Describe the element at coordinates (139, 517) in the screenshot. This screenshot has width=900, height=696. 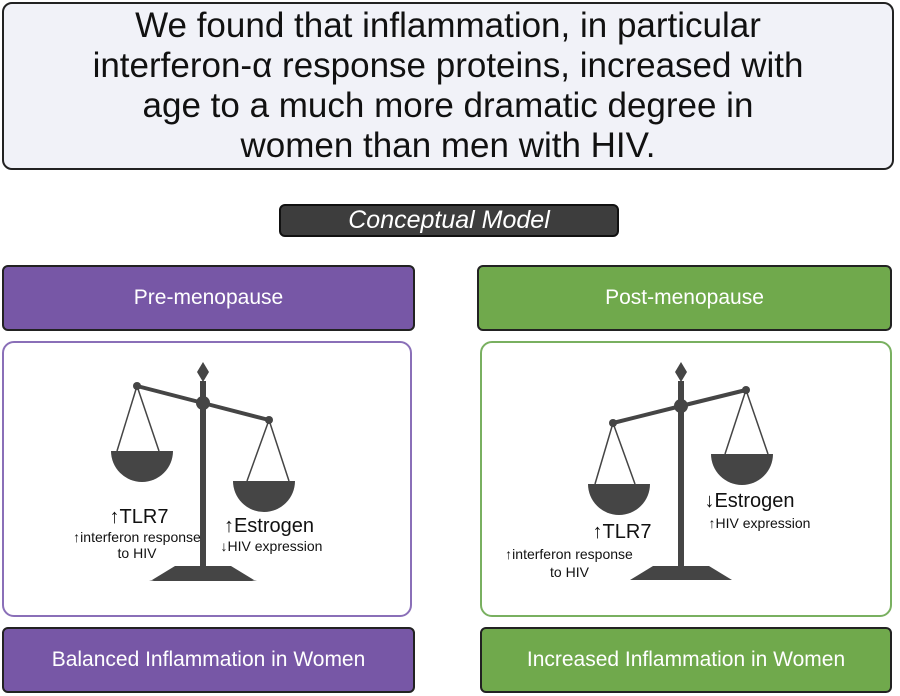
I see `pre-tlr7-label: ↑TLR7` at that location.